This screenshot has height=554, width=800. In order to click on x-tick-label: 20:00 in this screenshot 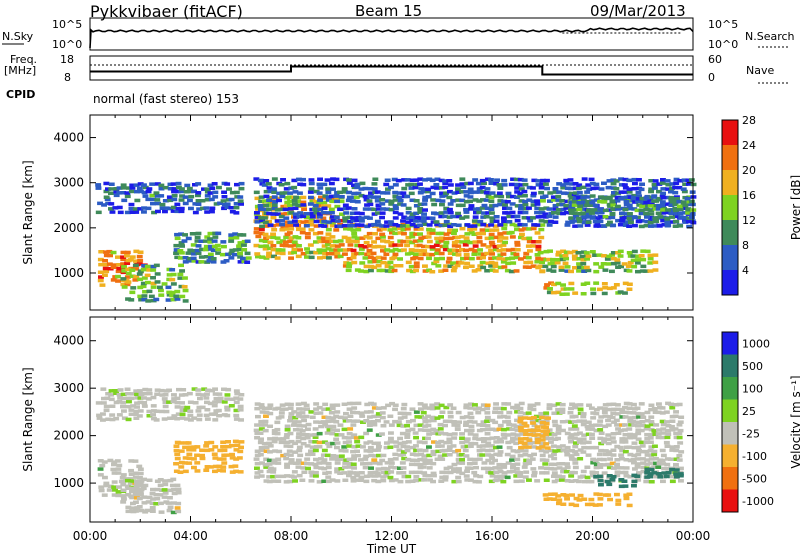, I will do `click(592, 536)`.